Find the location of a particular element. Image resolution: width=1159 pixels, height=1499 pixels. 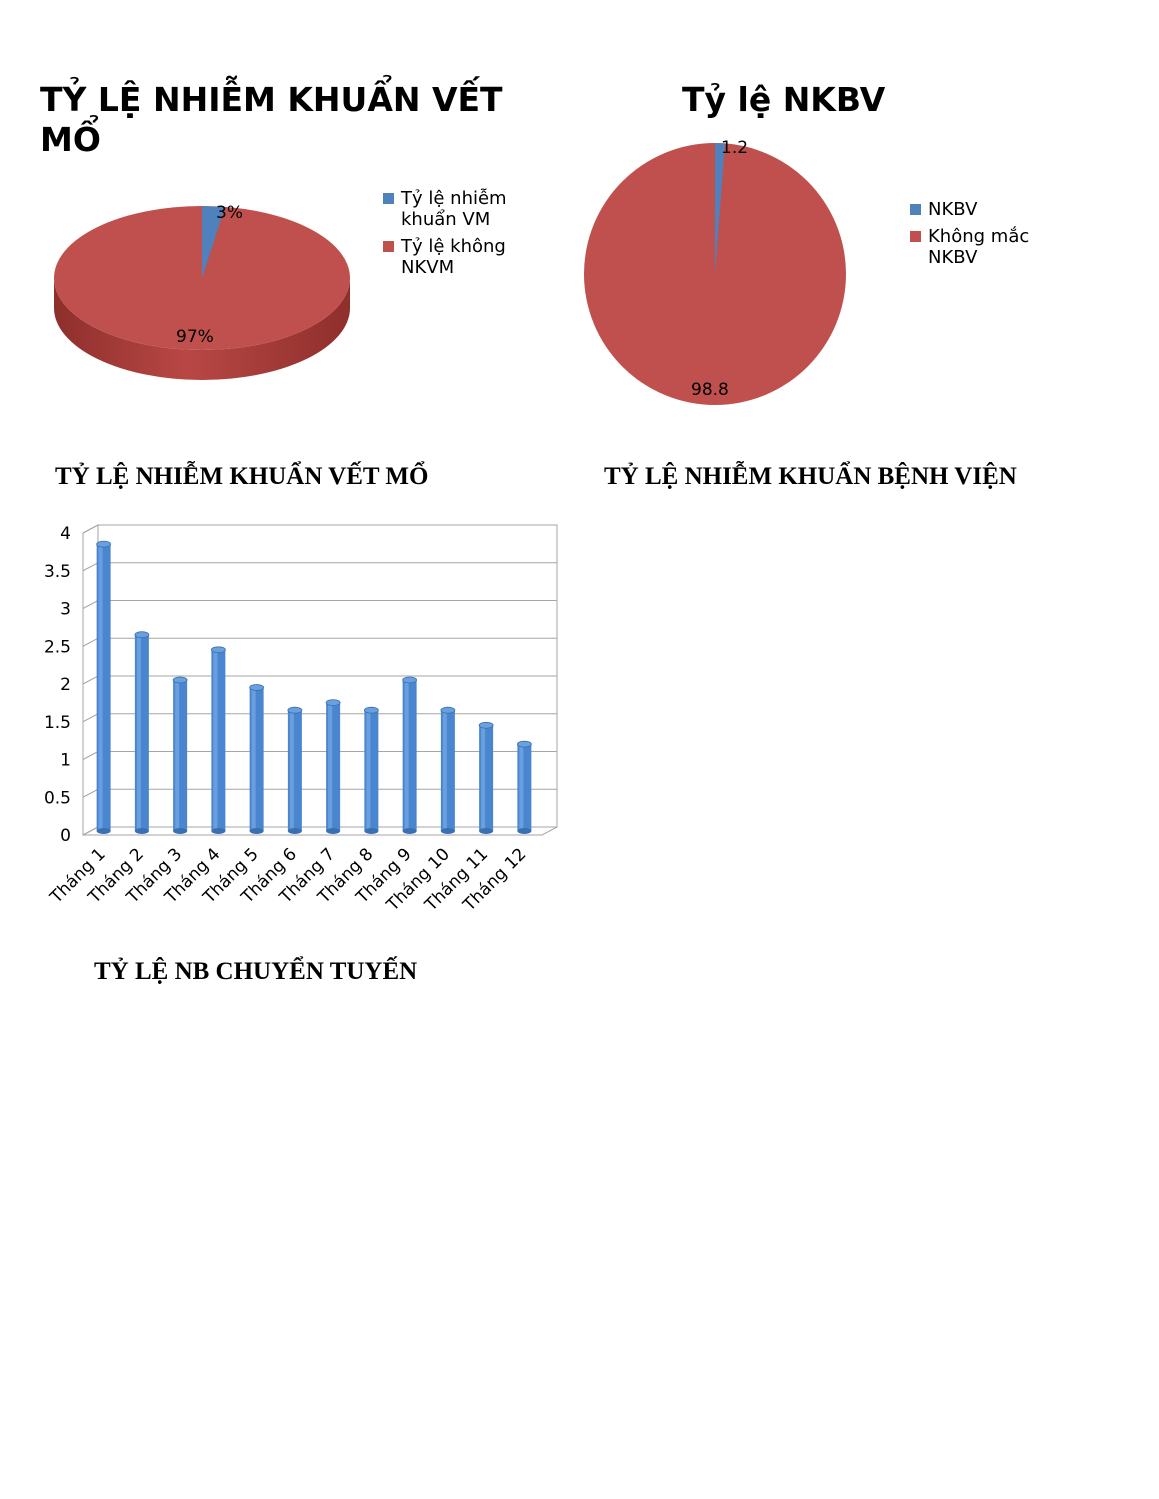

surgical-pie-label-infection: 3% is located at coordinates (229, 213).